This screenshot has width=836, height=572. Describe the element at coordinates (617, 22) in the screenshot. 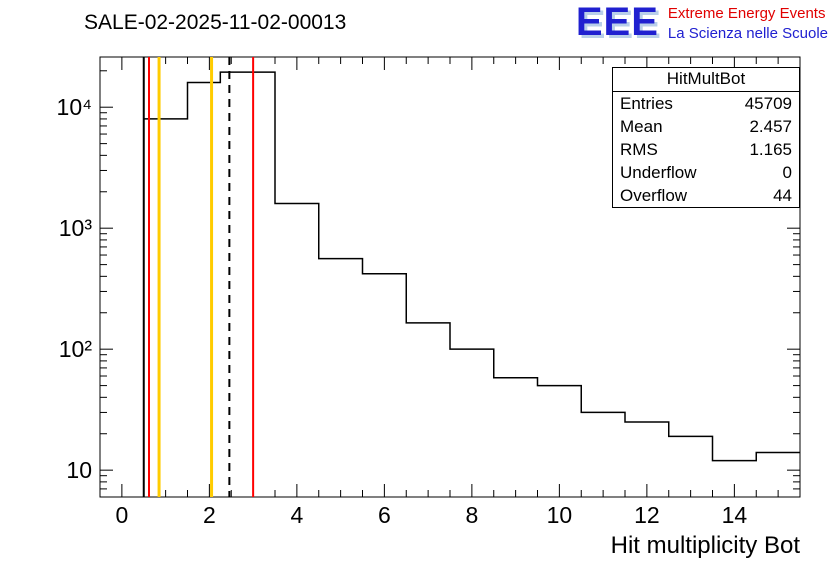

I see `eee-logo-acronym: EEE` at that location.